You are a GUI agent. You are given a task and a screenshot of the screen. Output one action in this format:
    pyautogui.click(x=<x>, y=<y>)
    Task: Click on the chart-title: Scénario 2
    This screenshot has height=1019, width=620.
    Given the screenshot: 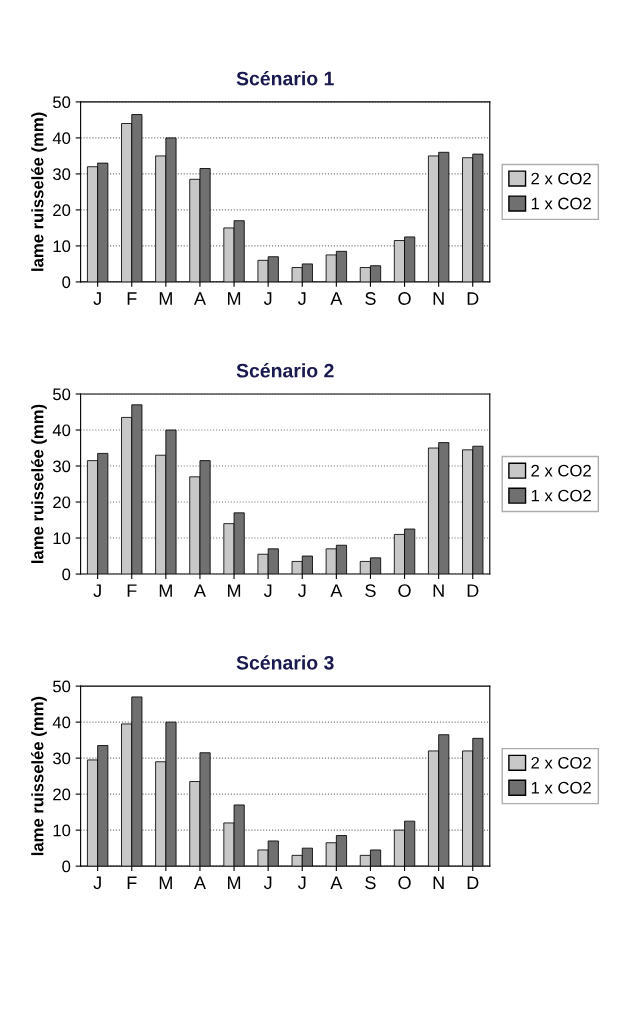 What is the action you would take?
    pyautogui.click(x=285, y=370)
    